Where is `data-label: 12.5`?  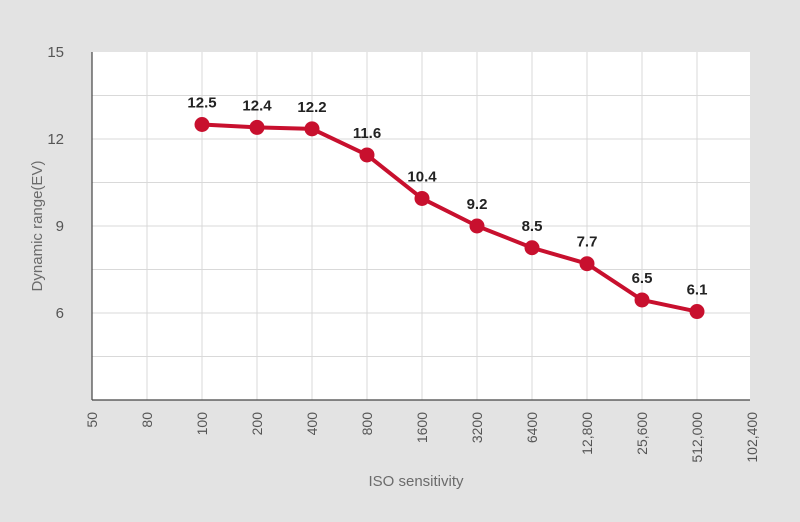 data-label: 12.5 is located at coordinates (201, 103).